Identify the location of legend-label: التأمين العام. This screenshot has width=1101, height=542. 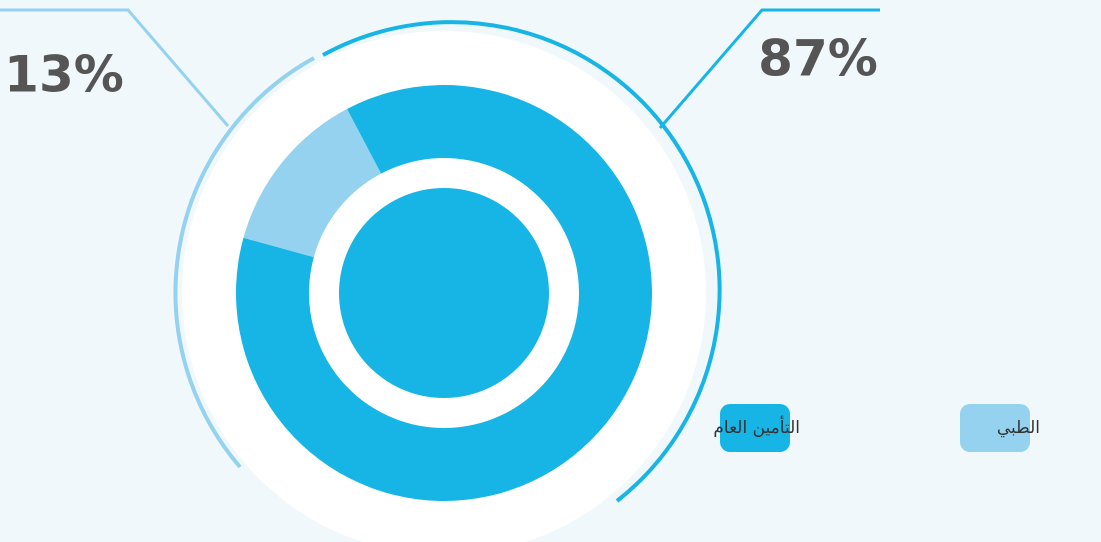
(756, 426).